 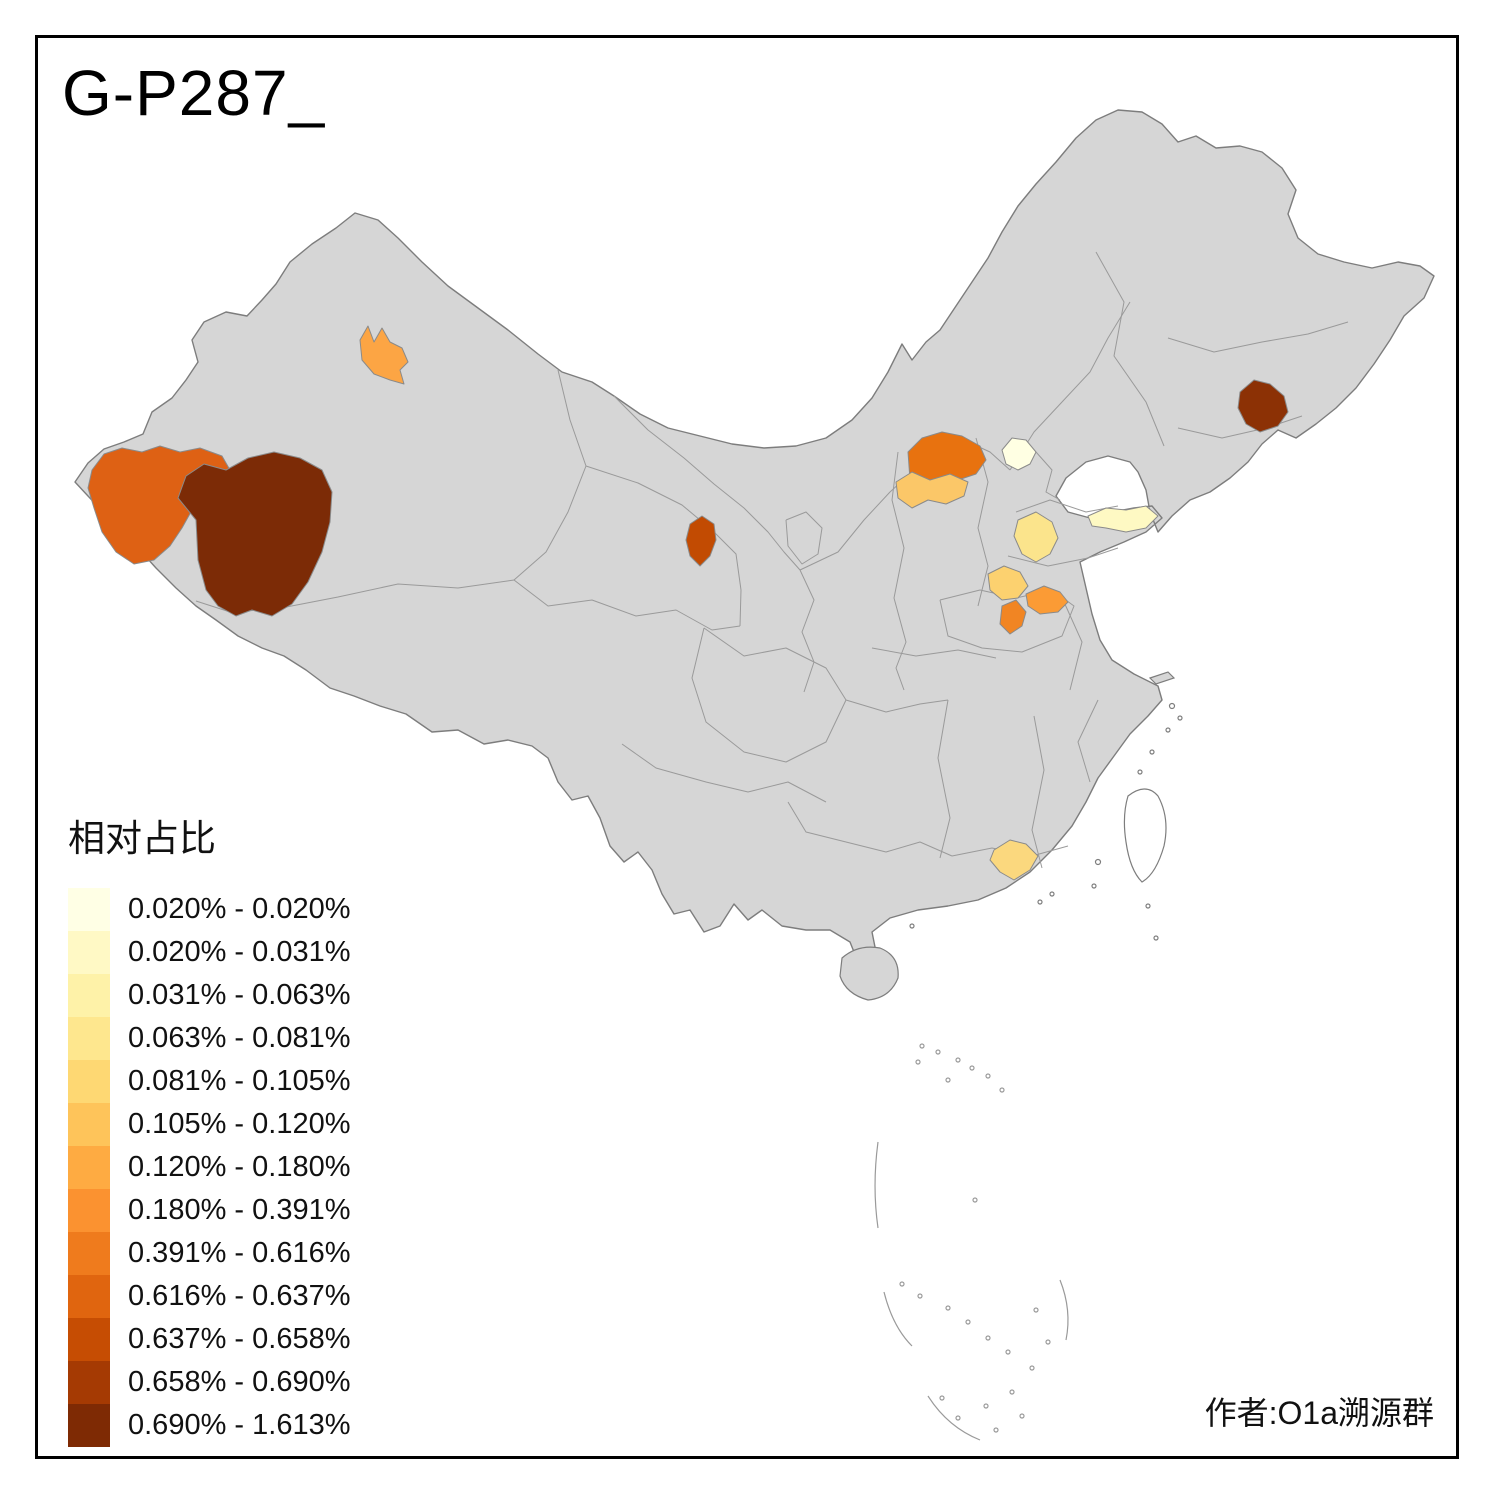 What do you see at coordinates (384, 355) in the screenshot?
I see `colored-region-north-xinjiang` at bounding box center [384, 355].